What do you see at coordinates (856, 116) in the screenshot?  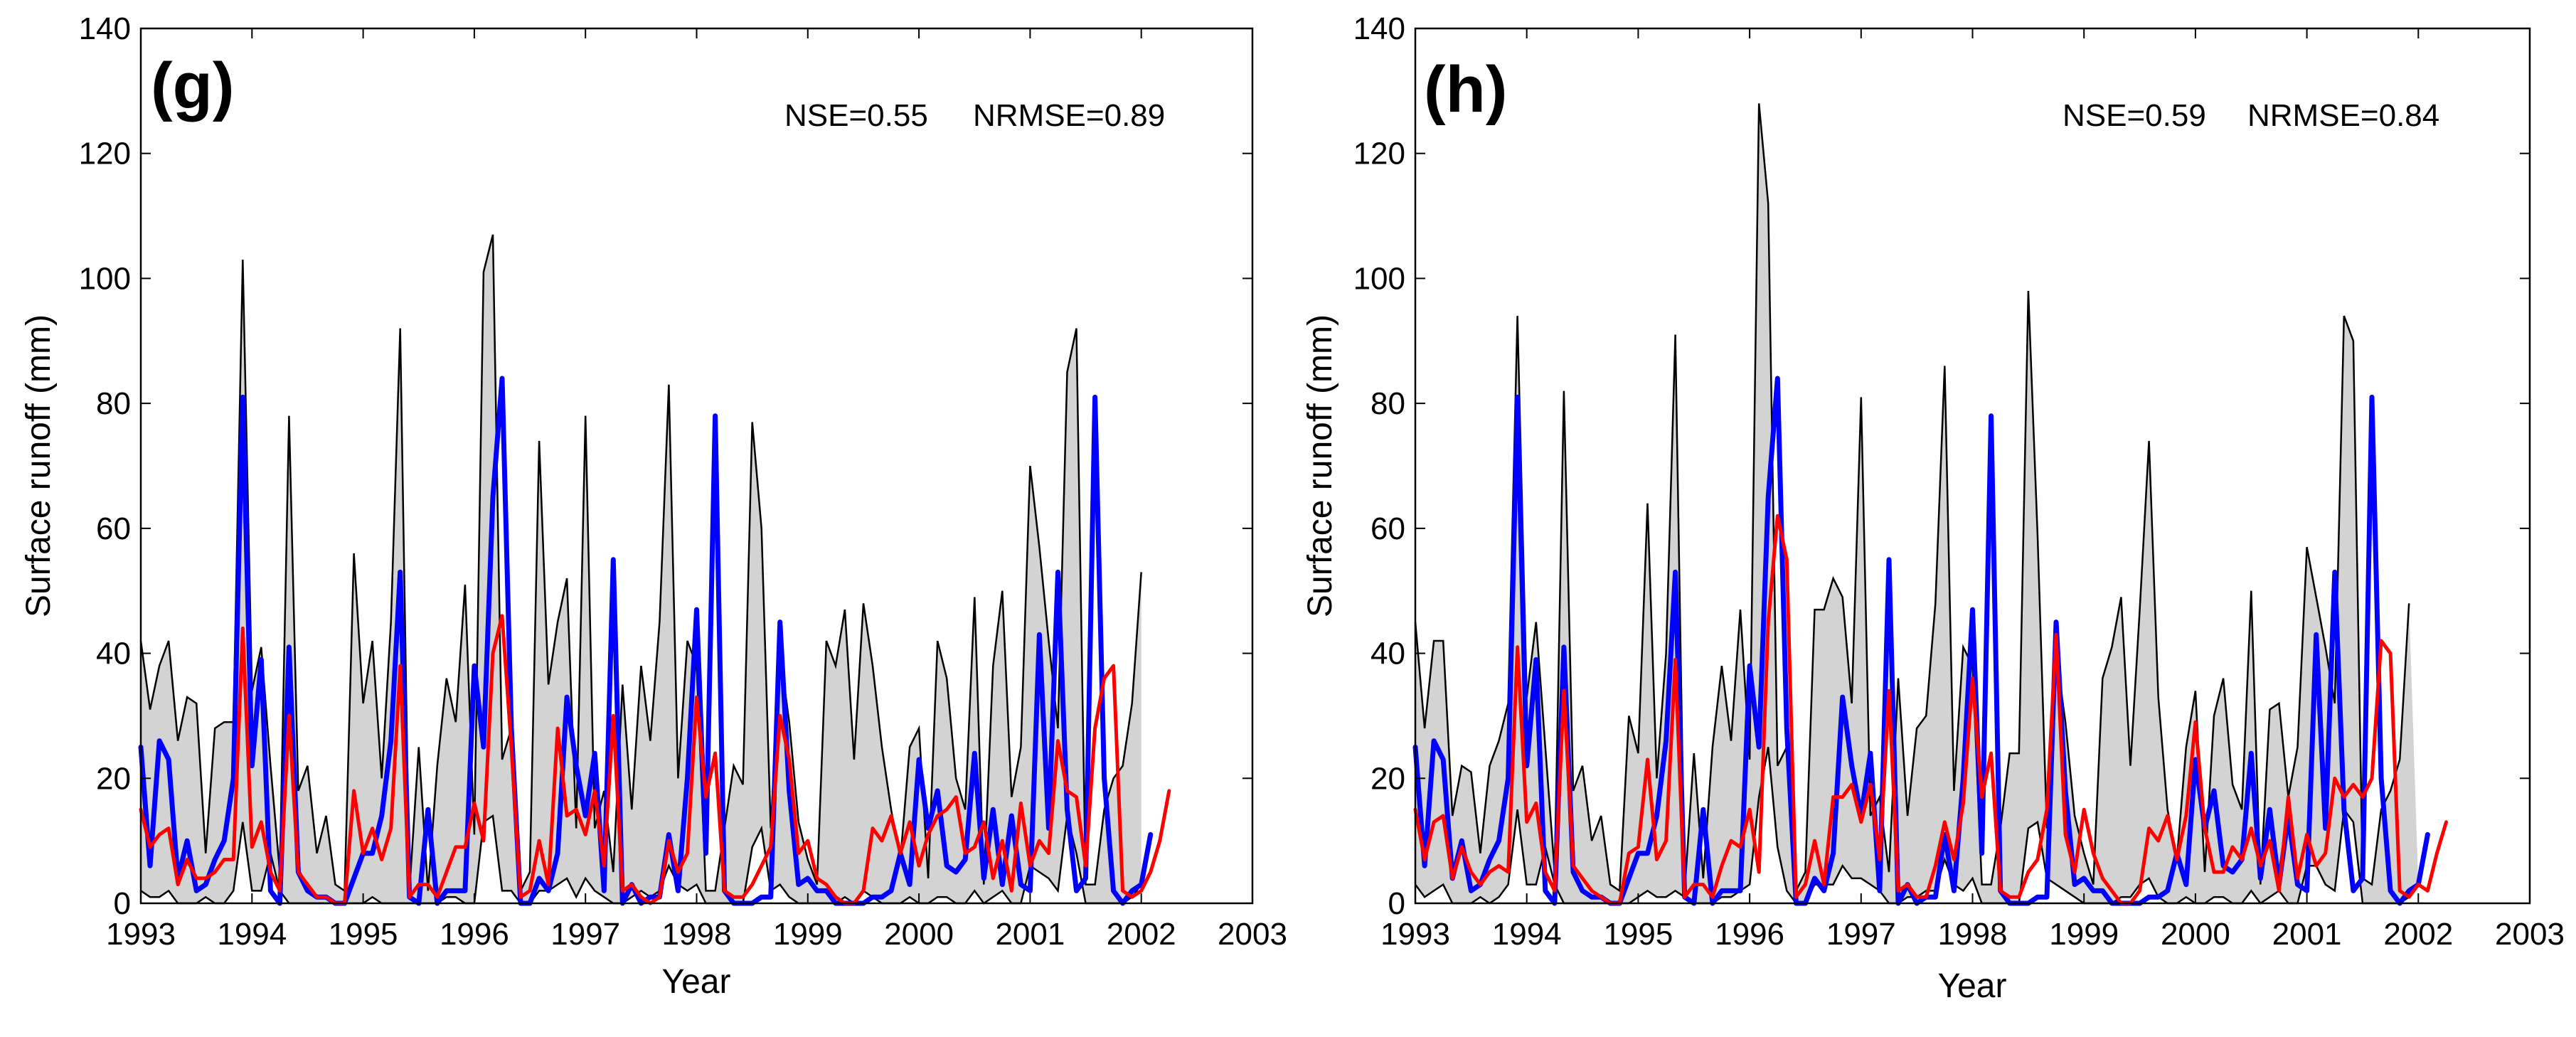 I see `nse-annotation: NSE=0.55` at bounding box center [856, 116].